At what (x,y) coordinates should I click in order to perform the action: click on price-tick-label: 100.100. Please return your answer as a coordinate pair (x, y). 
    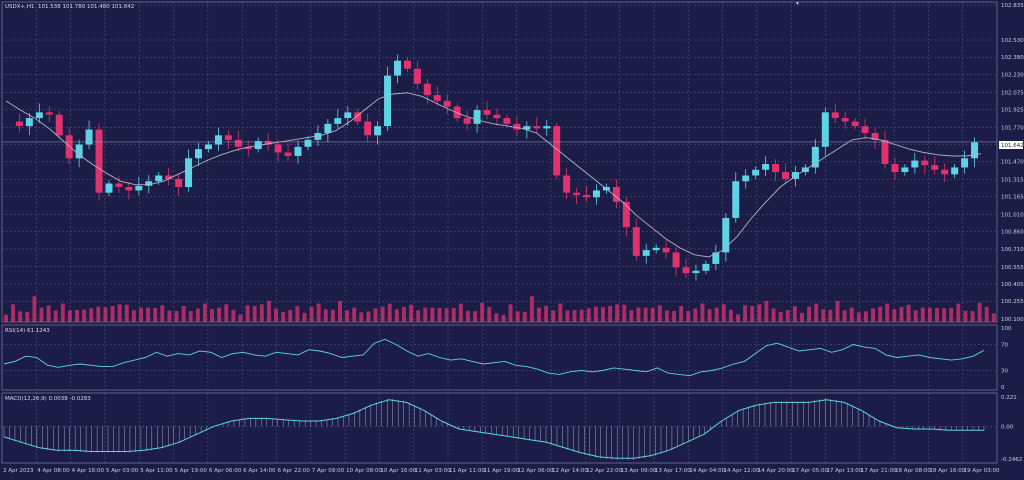
    Looking at the image, I should click on (1012, 320).